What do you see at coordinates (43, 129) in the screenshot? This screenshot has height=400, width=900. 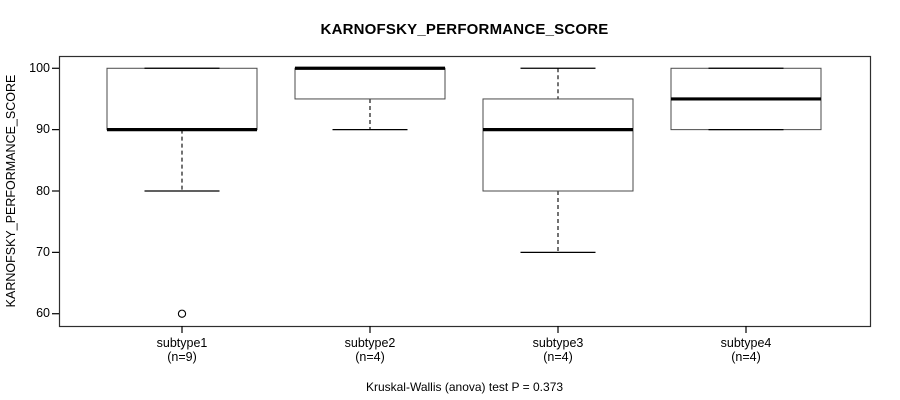 I see `y-tick-label: 90` at bounding box center [43, 129].